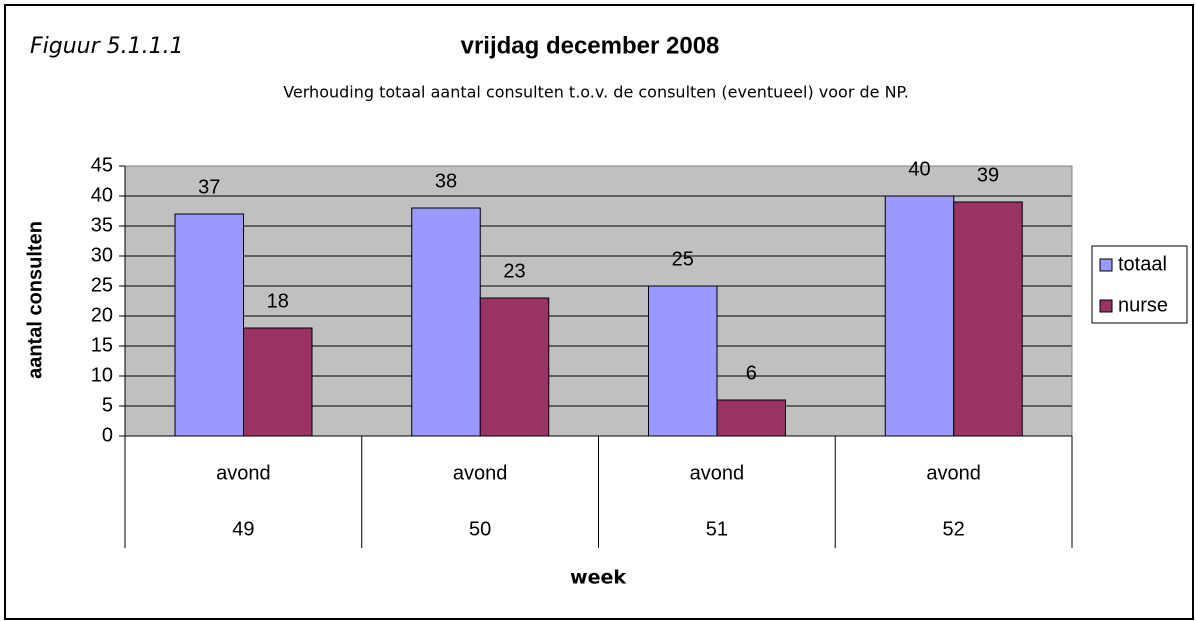 The image size is (1196, 621). What do you see at coordinates (102, 225) in the screenshot?
I see `y-tick-label: 35` at bounding box center [102, 225].